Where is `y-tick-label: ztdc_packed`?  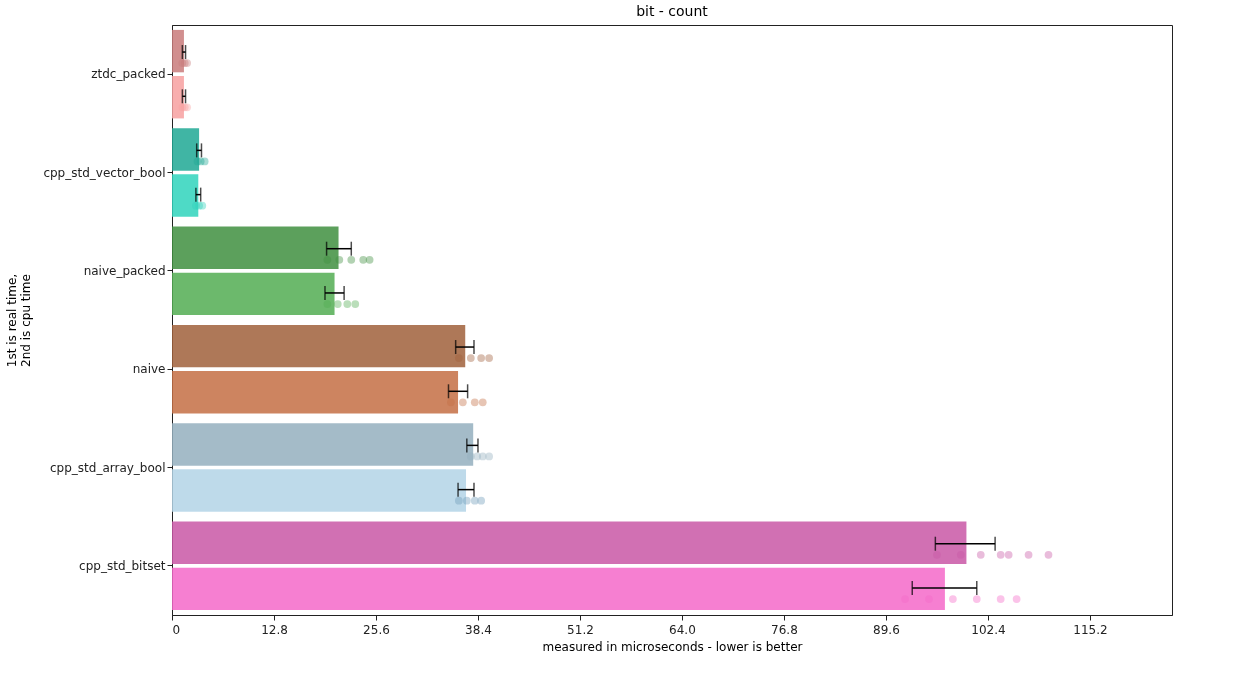
y-tick-label: ztdc_packed is located at coordinates (128, 74).